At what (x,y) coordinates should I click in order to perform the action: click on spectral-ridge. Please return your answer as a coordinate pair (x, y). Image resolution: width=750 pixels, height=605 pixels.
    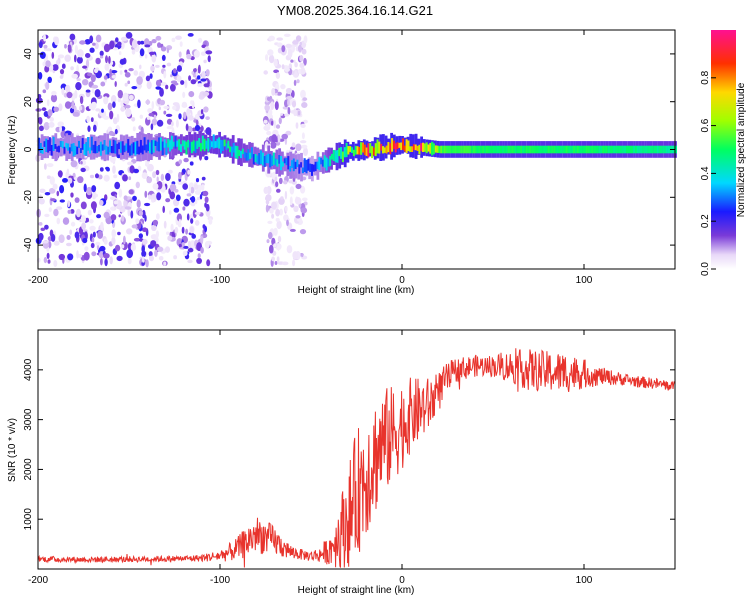
    Looking at the image, I should click on (357, 156).